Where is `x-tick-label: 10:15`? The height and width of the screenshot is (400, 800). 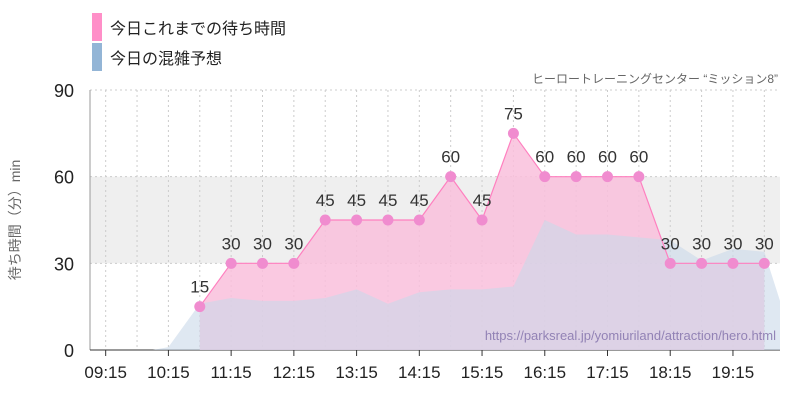 x-tick-label: 10:15 is located at coordinates (168, 372).